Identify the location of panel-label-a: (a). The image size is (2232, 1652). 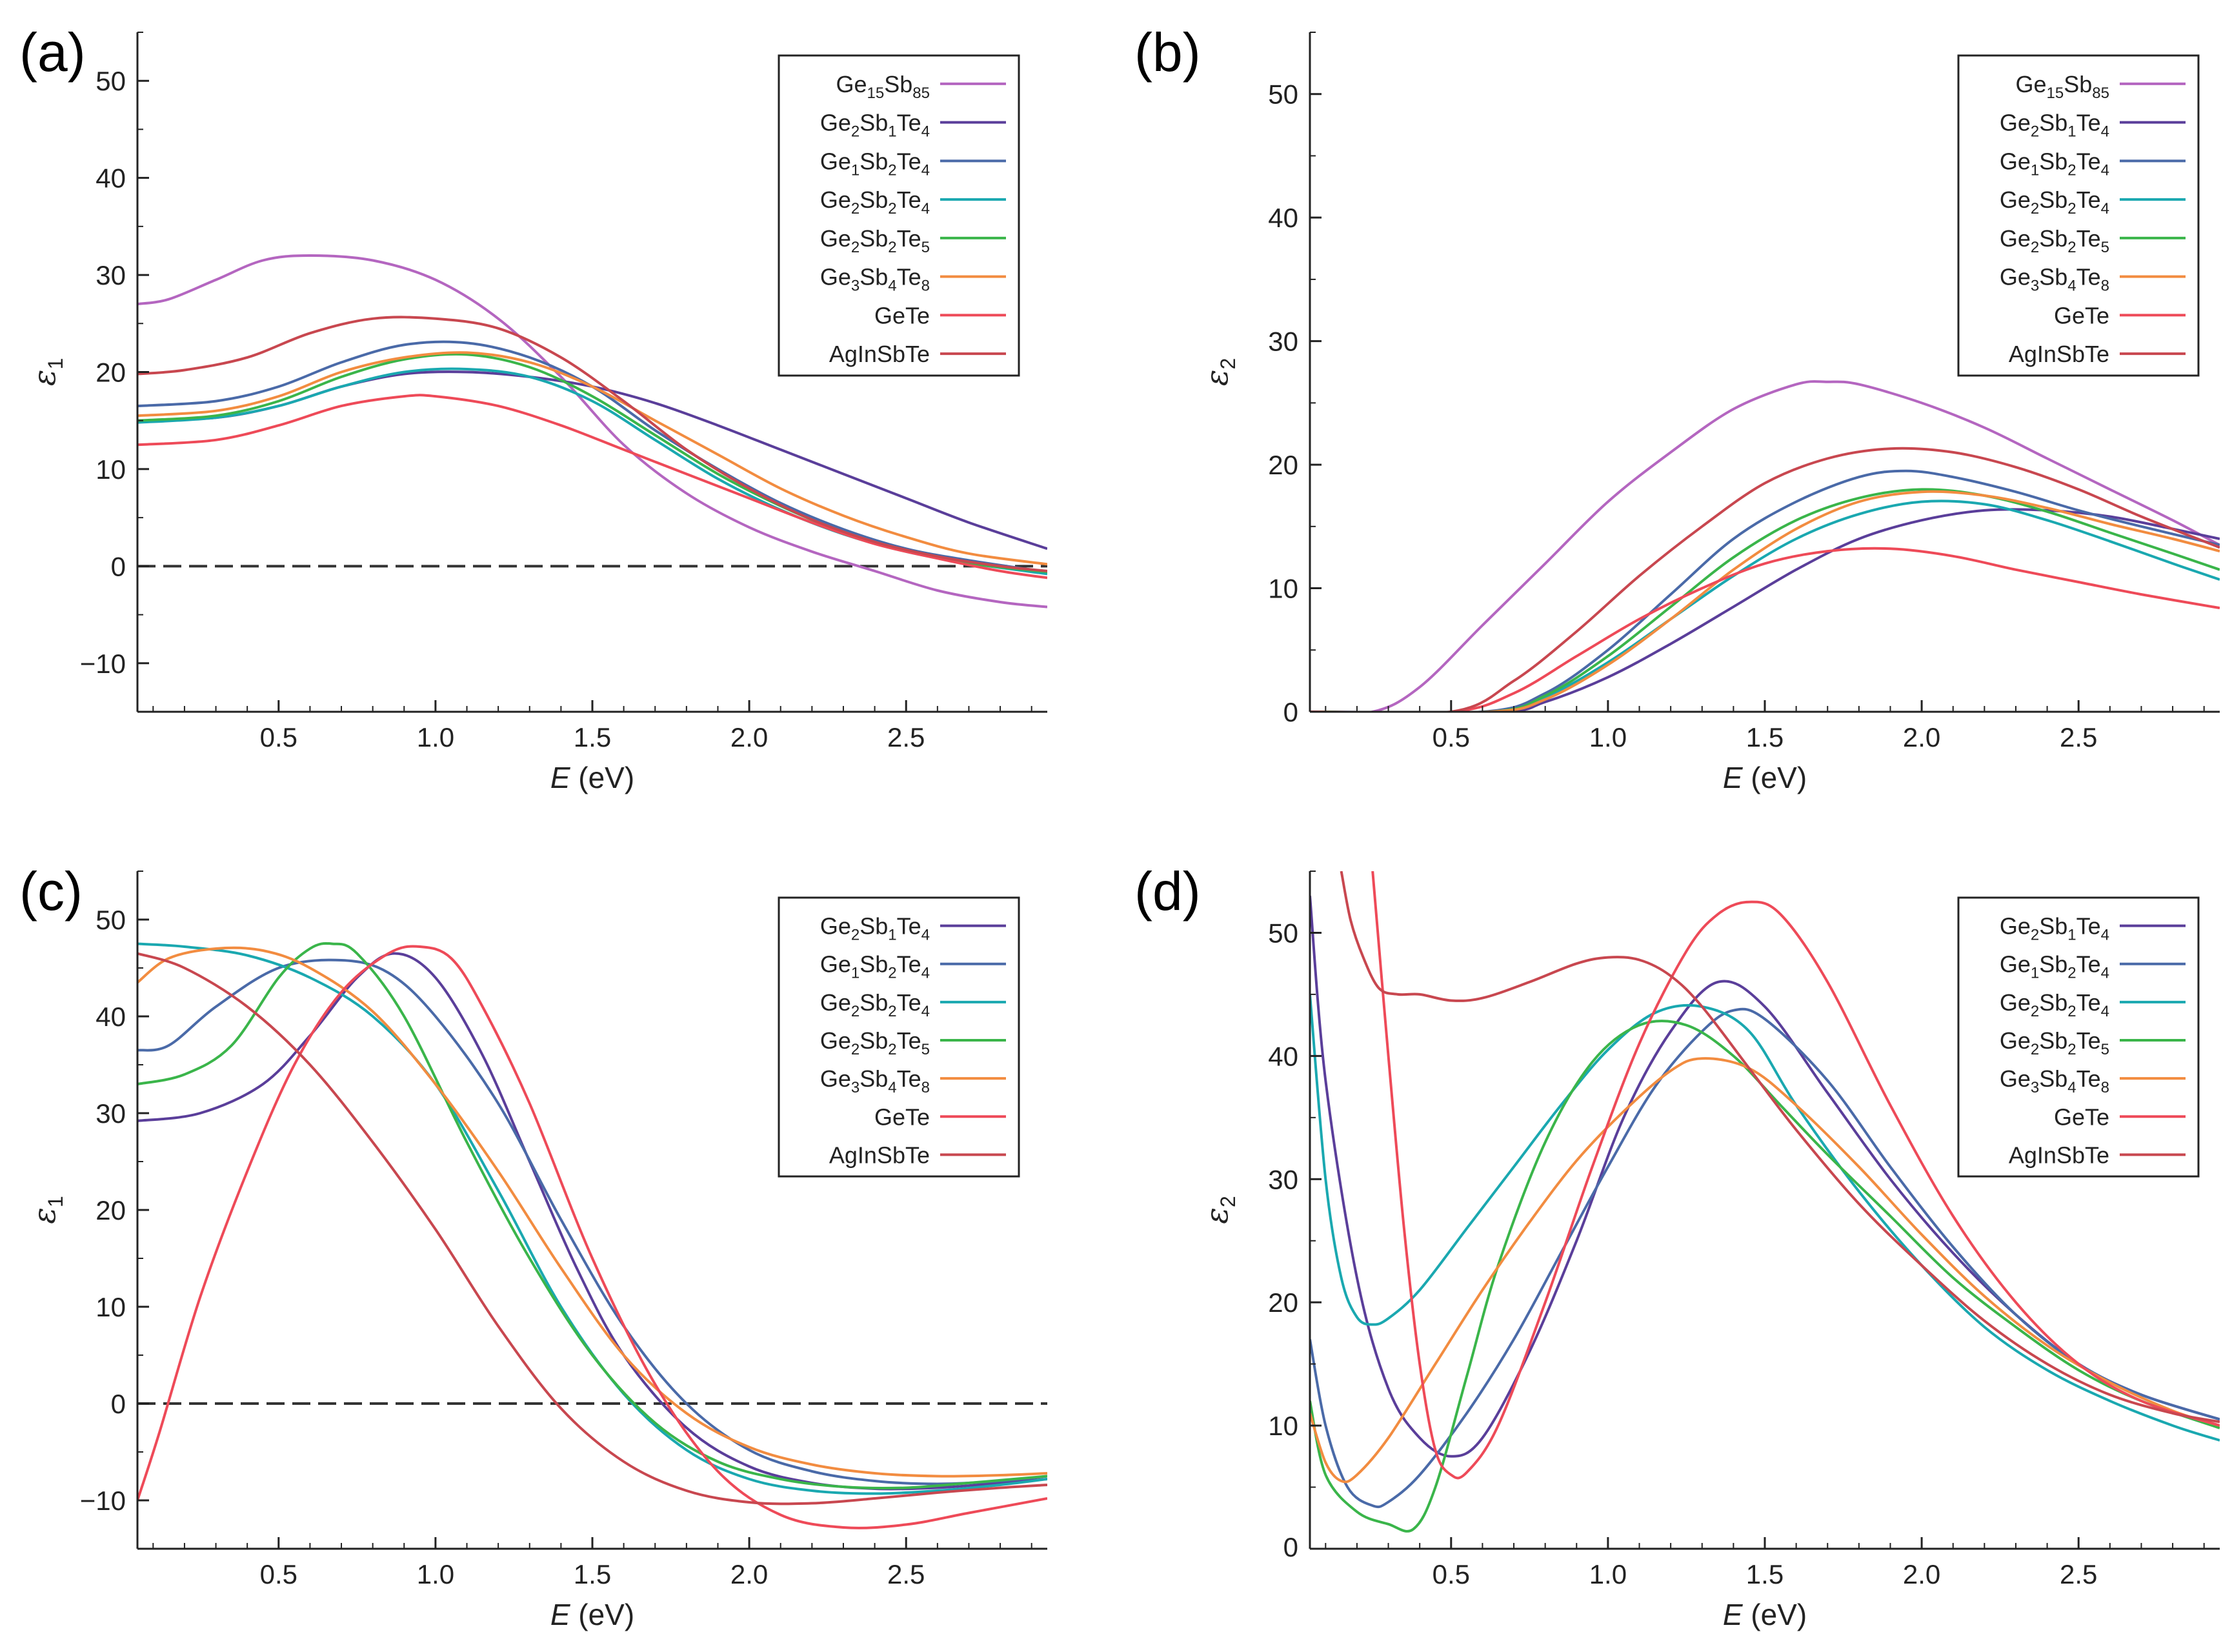
(52, 52).